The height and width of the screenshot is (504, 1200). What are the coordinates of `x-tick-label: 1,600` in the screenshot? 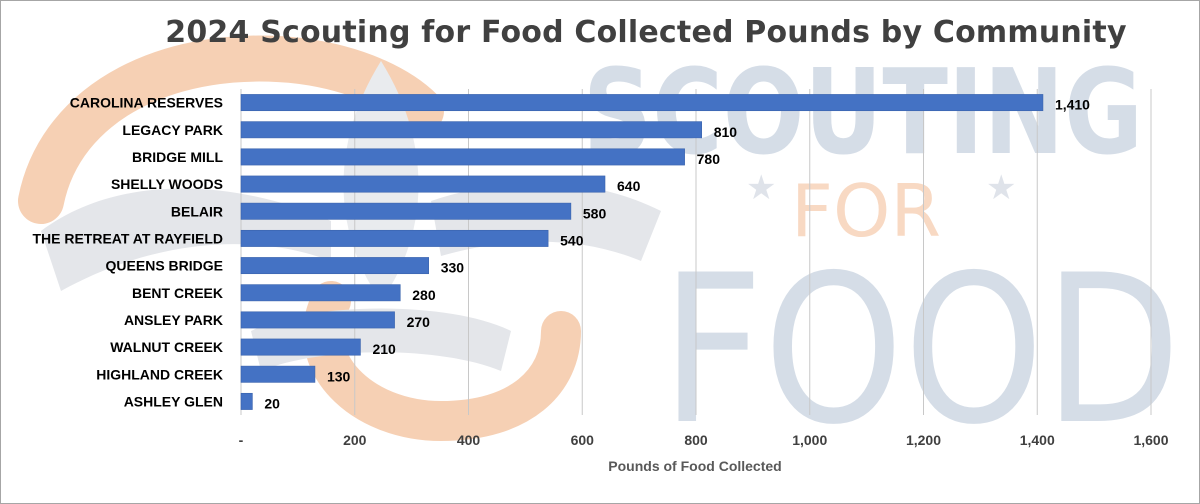 It's located at (1150, 440).